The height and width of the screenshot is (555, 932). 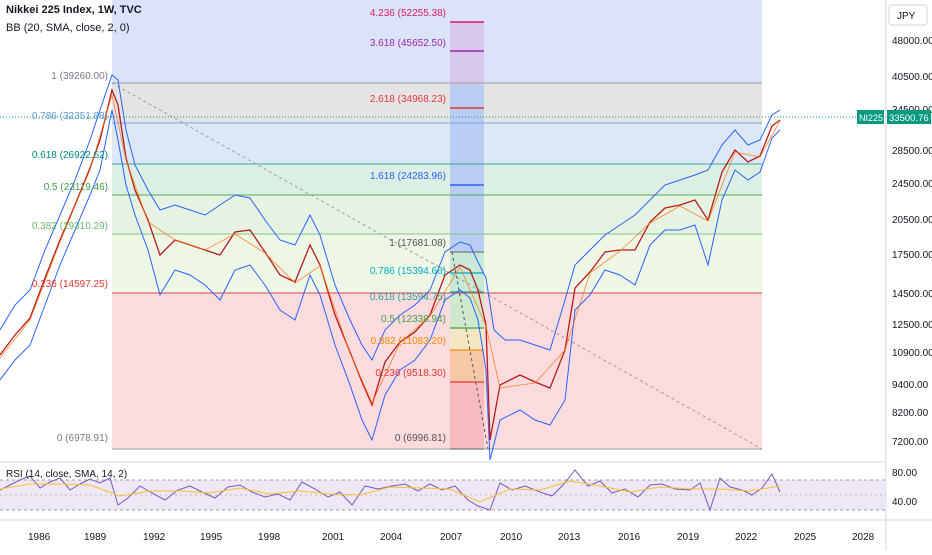 I want to click on time-tick: 1992, so click(x=154, y=537).